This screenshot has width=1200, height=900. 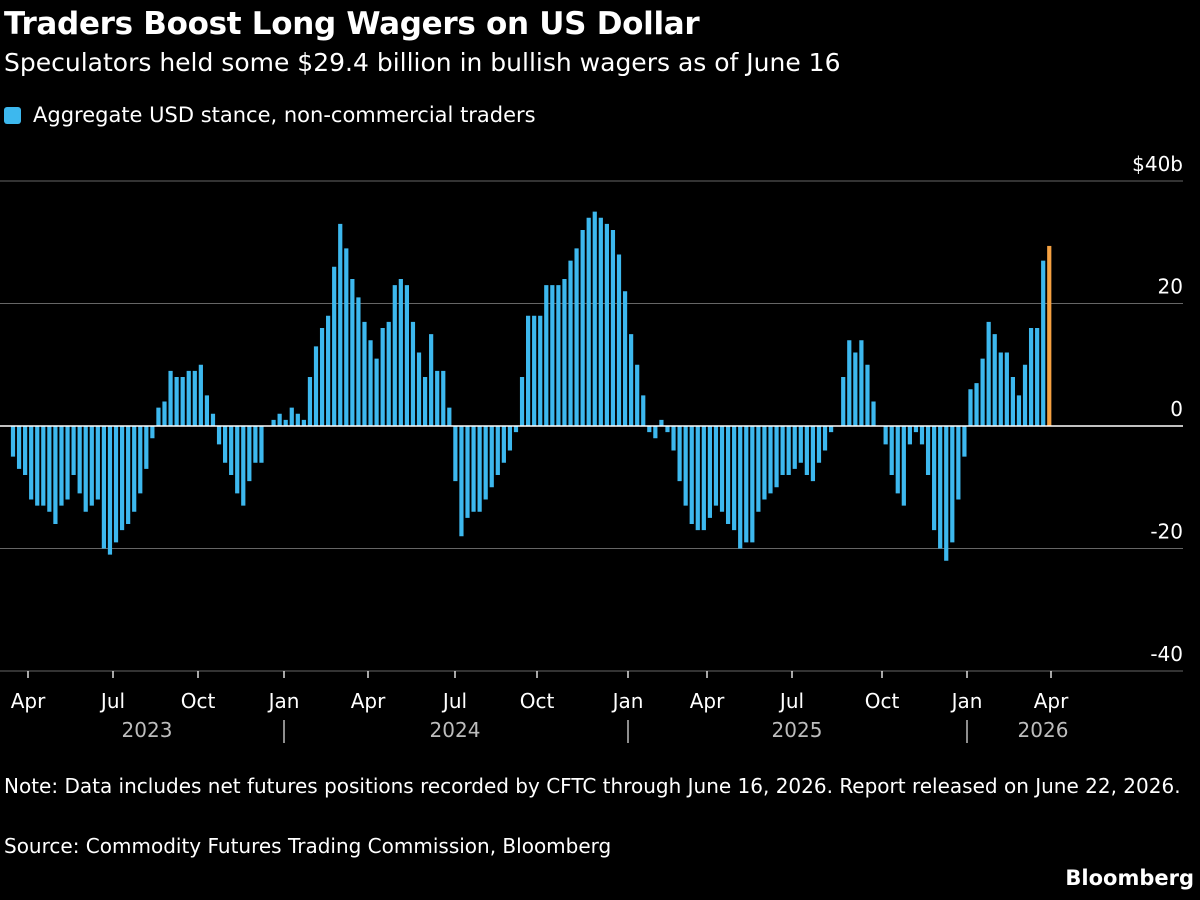 What do you see at coordinates (1051, 701) in the screenshot?
I see `x-tick-label: Apr` at bounding box center [1051, 701].